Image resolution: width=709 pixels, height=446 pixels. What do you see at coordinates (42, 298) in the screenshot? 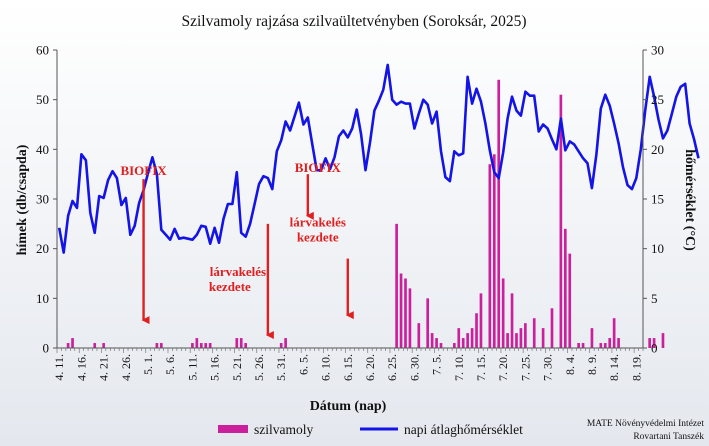
I see `y-left-tick-label: 10` at bounding box center [42, 298].